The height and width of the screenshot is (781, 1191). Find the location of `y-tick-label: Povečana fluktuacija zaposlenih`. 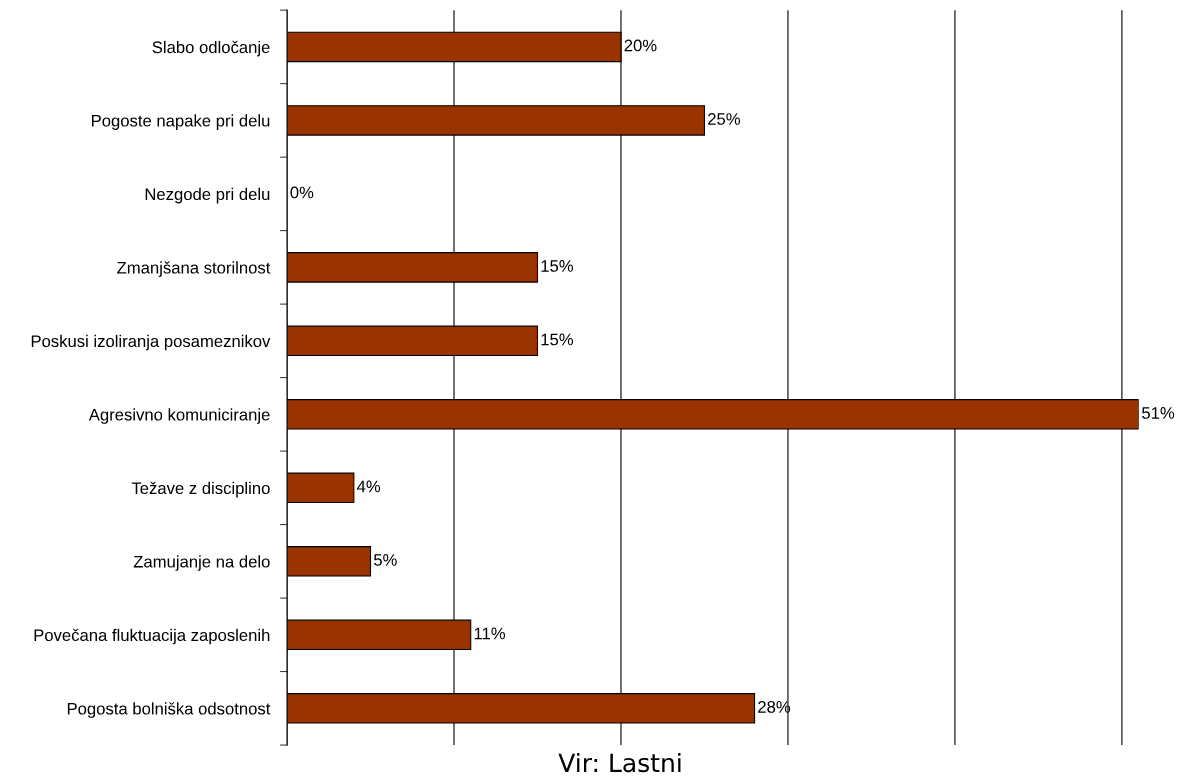

y-tick-label: Povečana fluktuacija zaposlenih is located at coordinates (152, 636).